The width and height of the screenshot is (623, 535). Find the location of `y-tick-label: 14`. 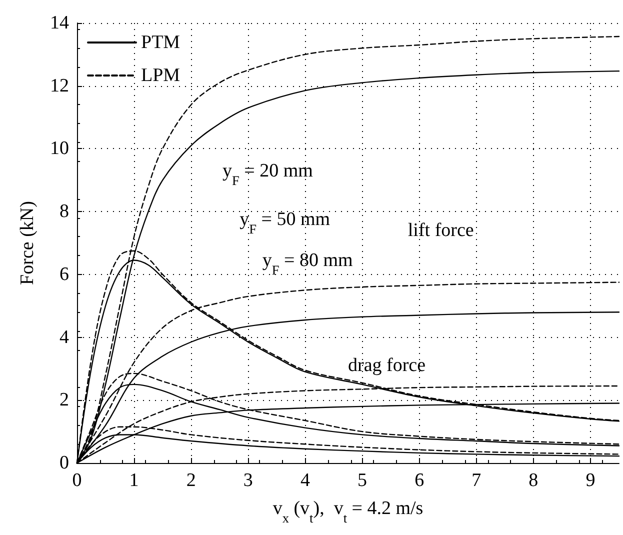

y-tick-label: 14 is located at coordinates (60, 23).